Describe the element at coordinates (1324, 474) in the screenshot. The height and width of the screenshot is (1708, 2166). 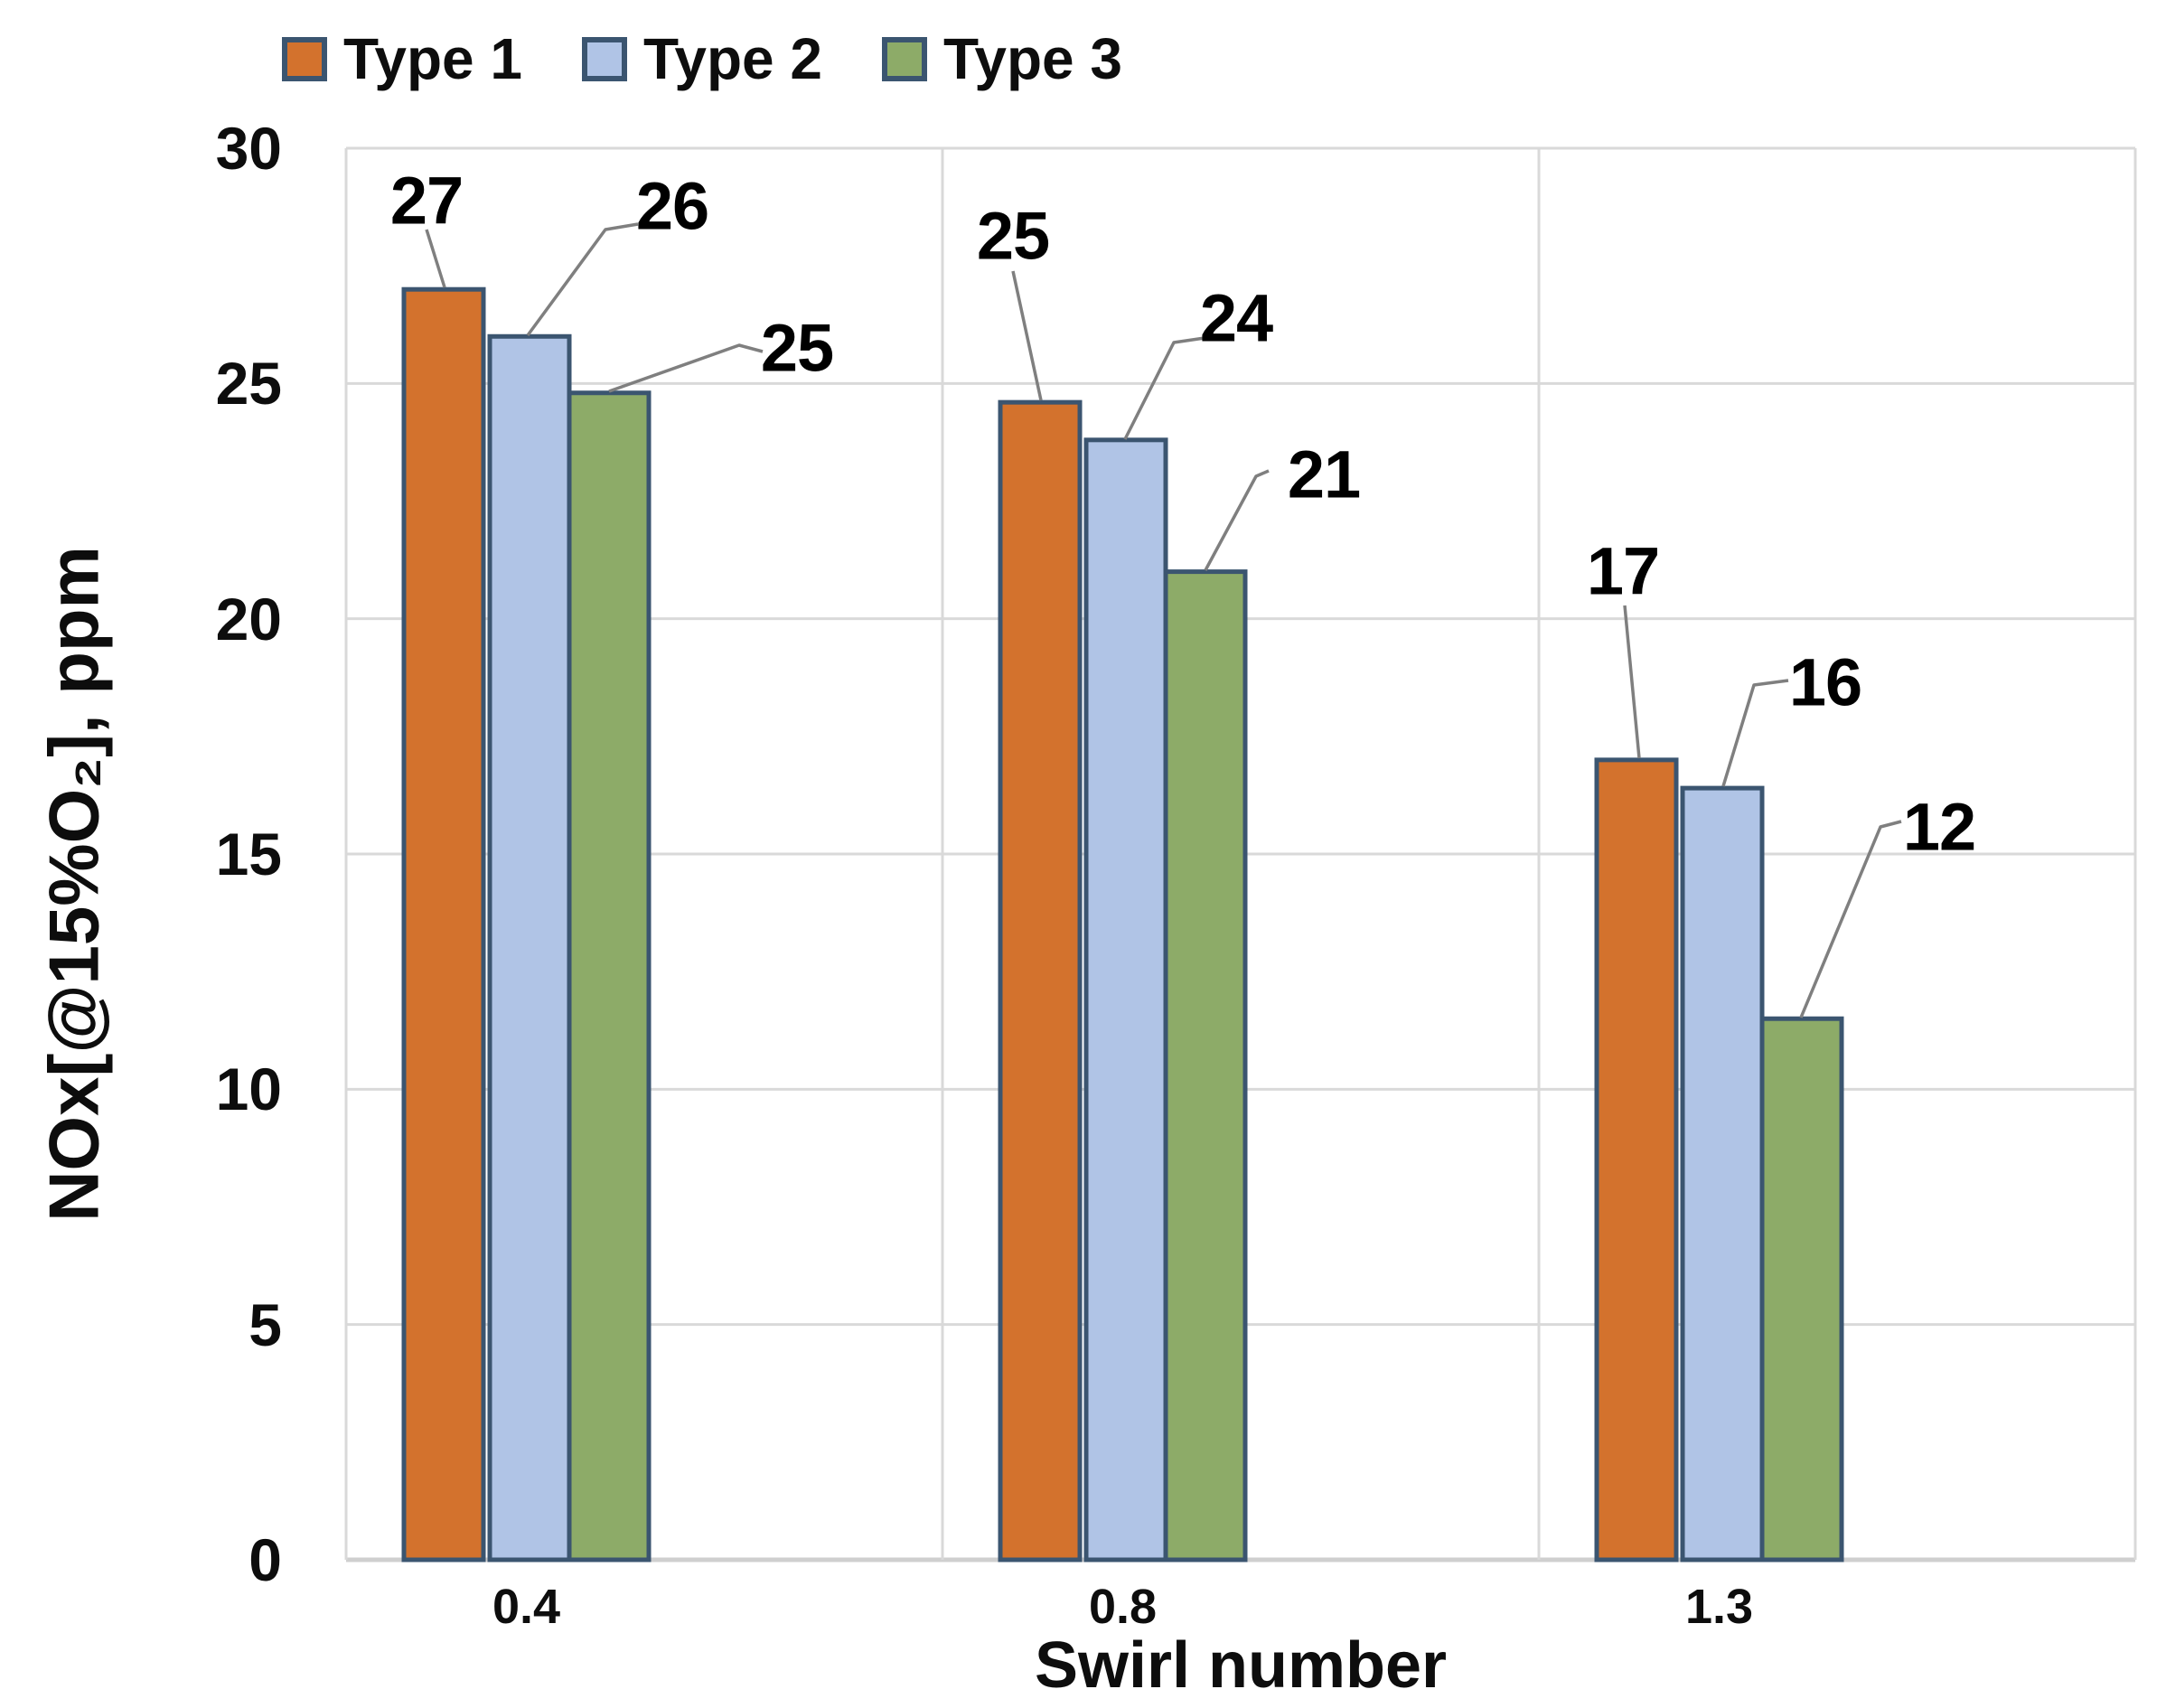
I see `data-label-type3-swirl0.8: 21` at that location.